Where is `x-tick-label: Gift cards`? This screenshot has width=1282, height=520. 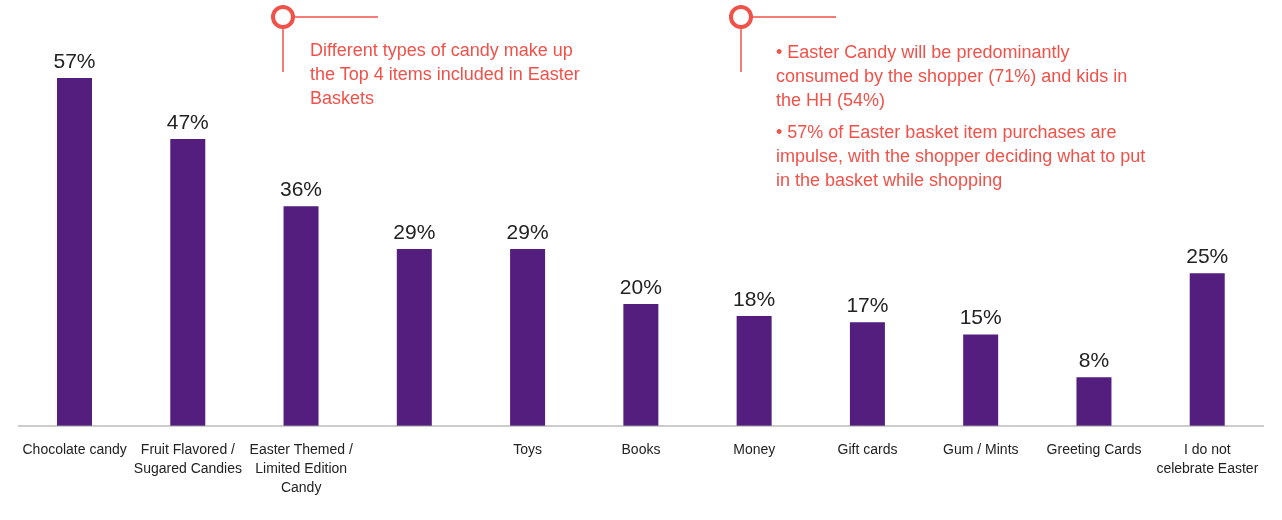 x-tick-label: Gift cards is located at coordinates (867, 449).